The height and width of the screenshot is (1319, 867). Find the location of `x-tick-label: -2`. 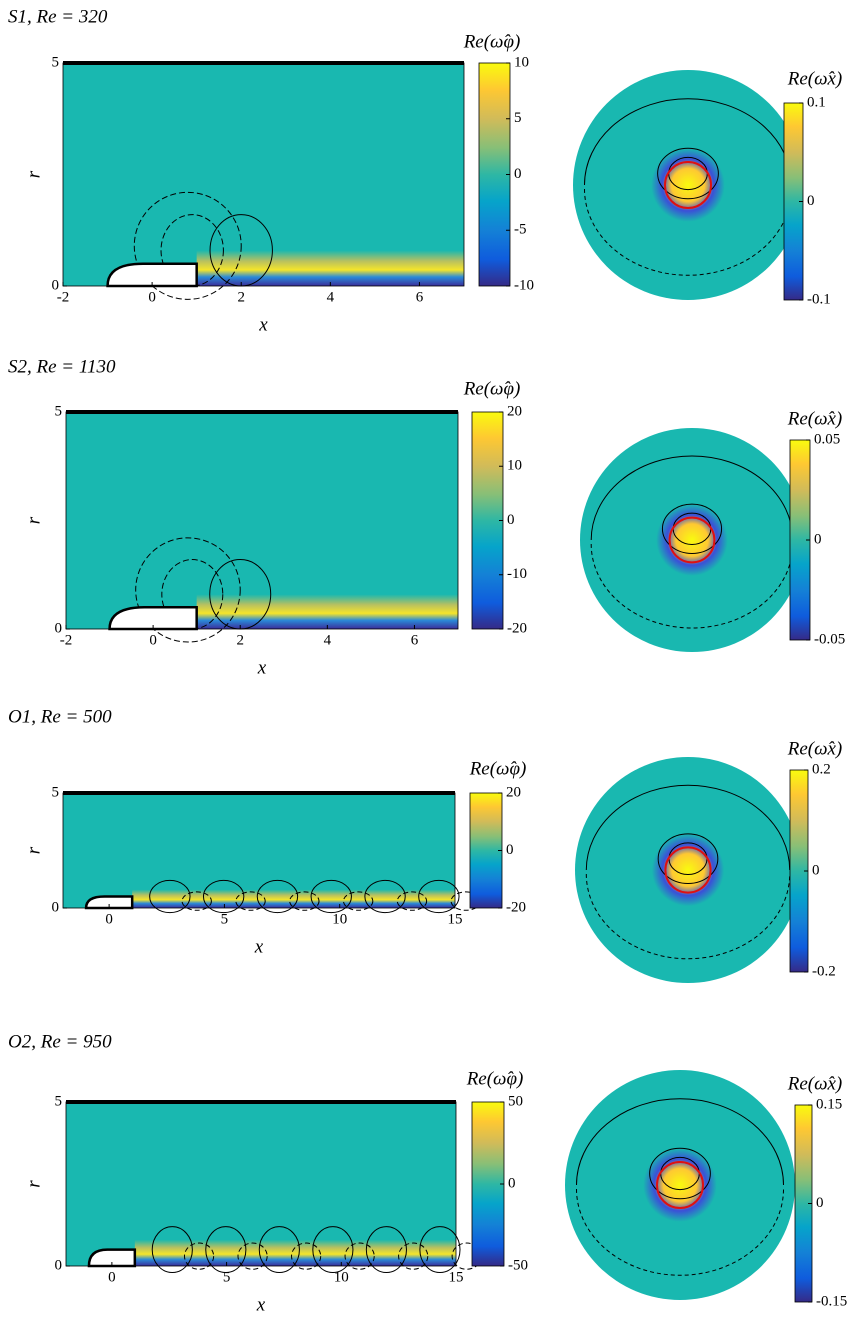

x-tick-label: -2 is located at coordinates (66, 640).